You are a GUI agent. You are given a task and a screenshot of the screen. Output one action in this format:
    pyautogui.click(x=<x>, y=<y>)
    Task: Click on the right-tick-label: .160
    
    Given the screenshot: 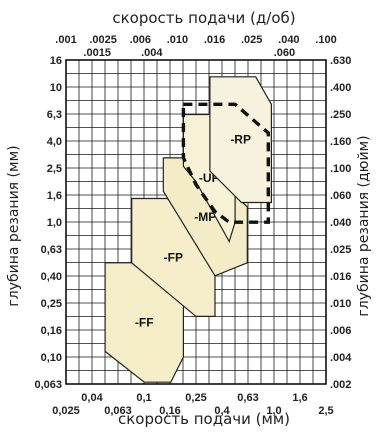 What is the action you would take?
    pyautogui.click(x=340, y=142)
    